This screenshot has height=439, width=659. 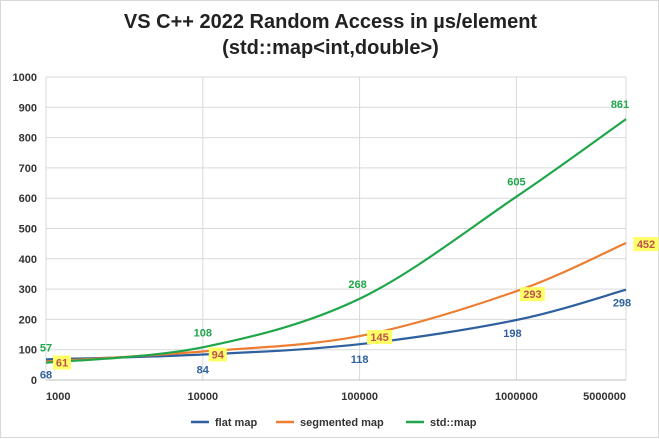 I want to click on data-label: 57, so click(x=46, y=349).